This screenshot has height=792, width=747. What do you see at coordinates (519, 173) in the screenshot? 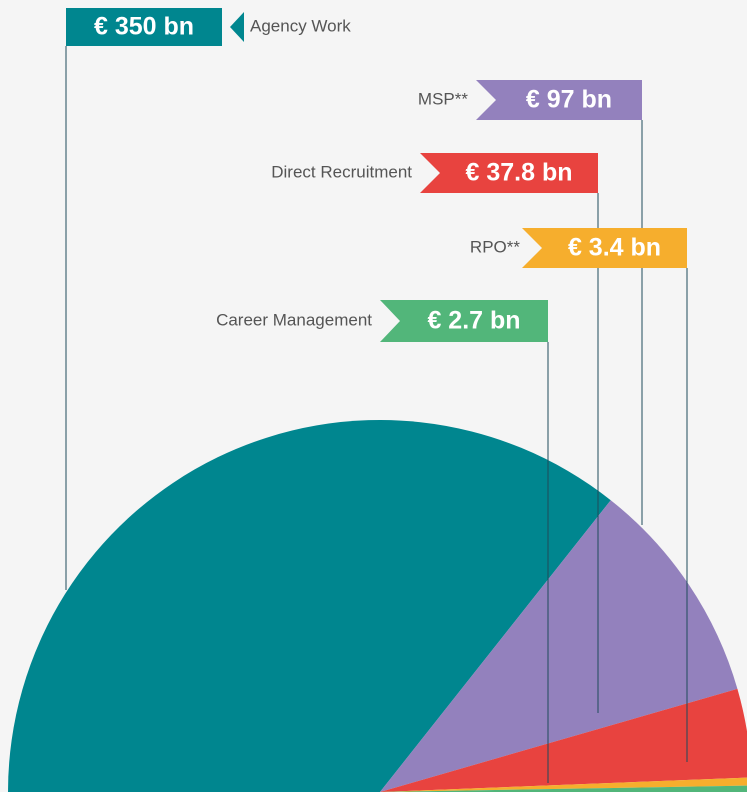
I see `value-label: € 37.8 bn` at bounding box center [519, 173].